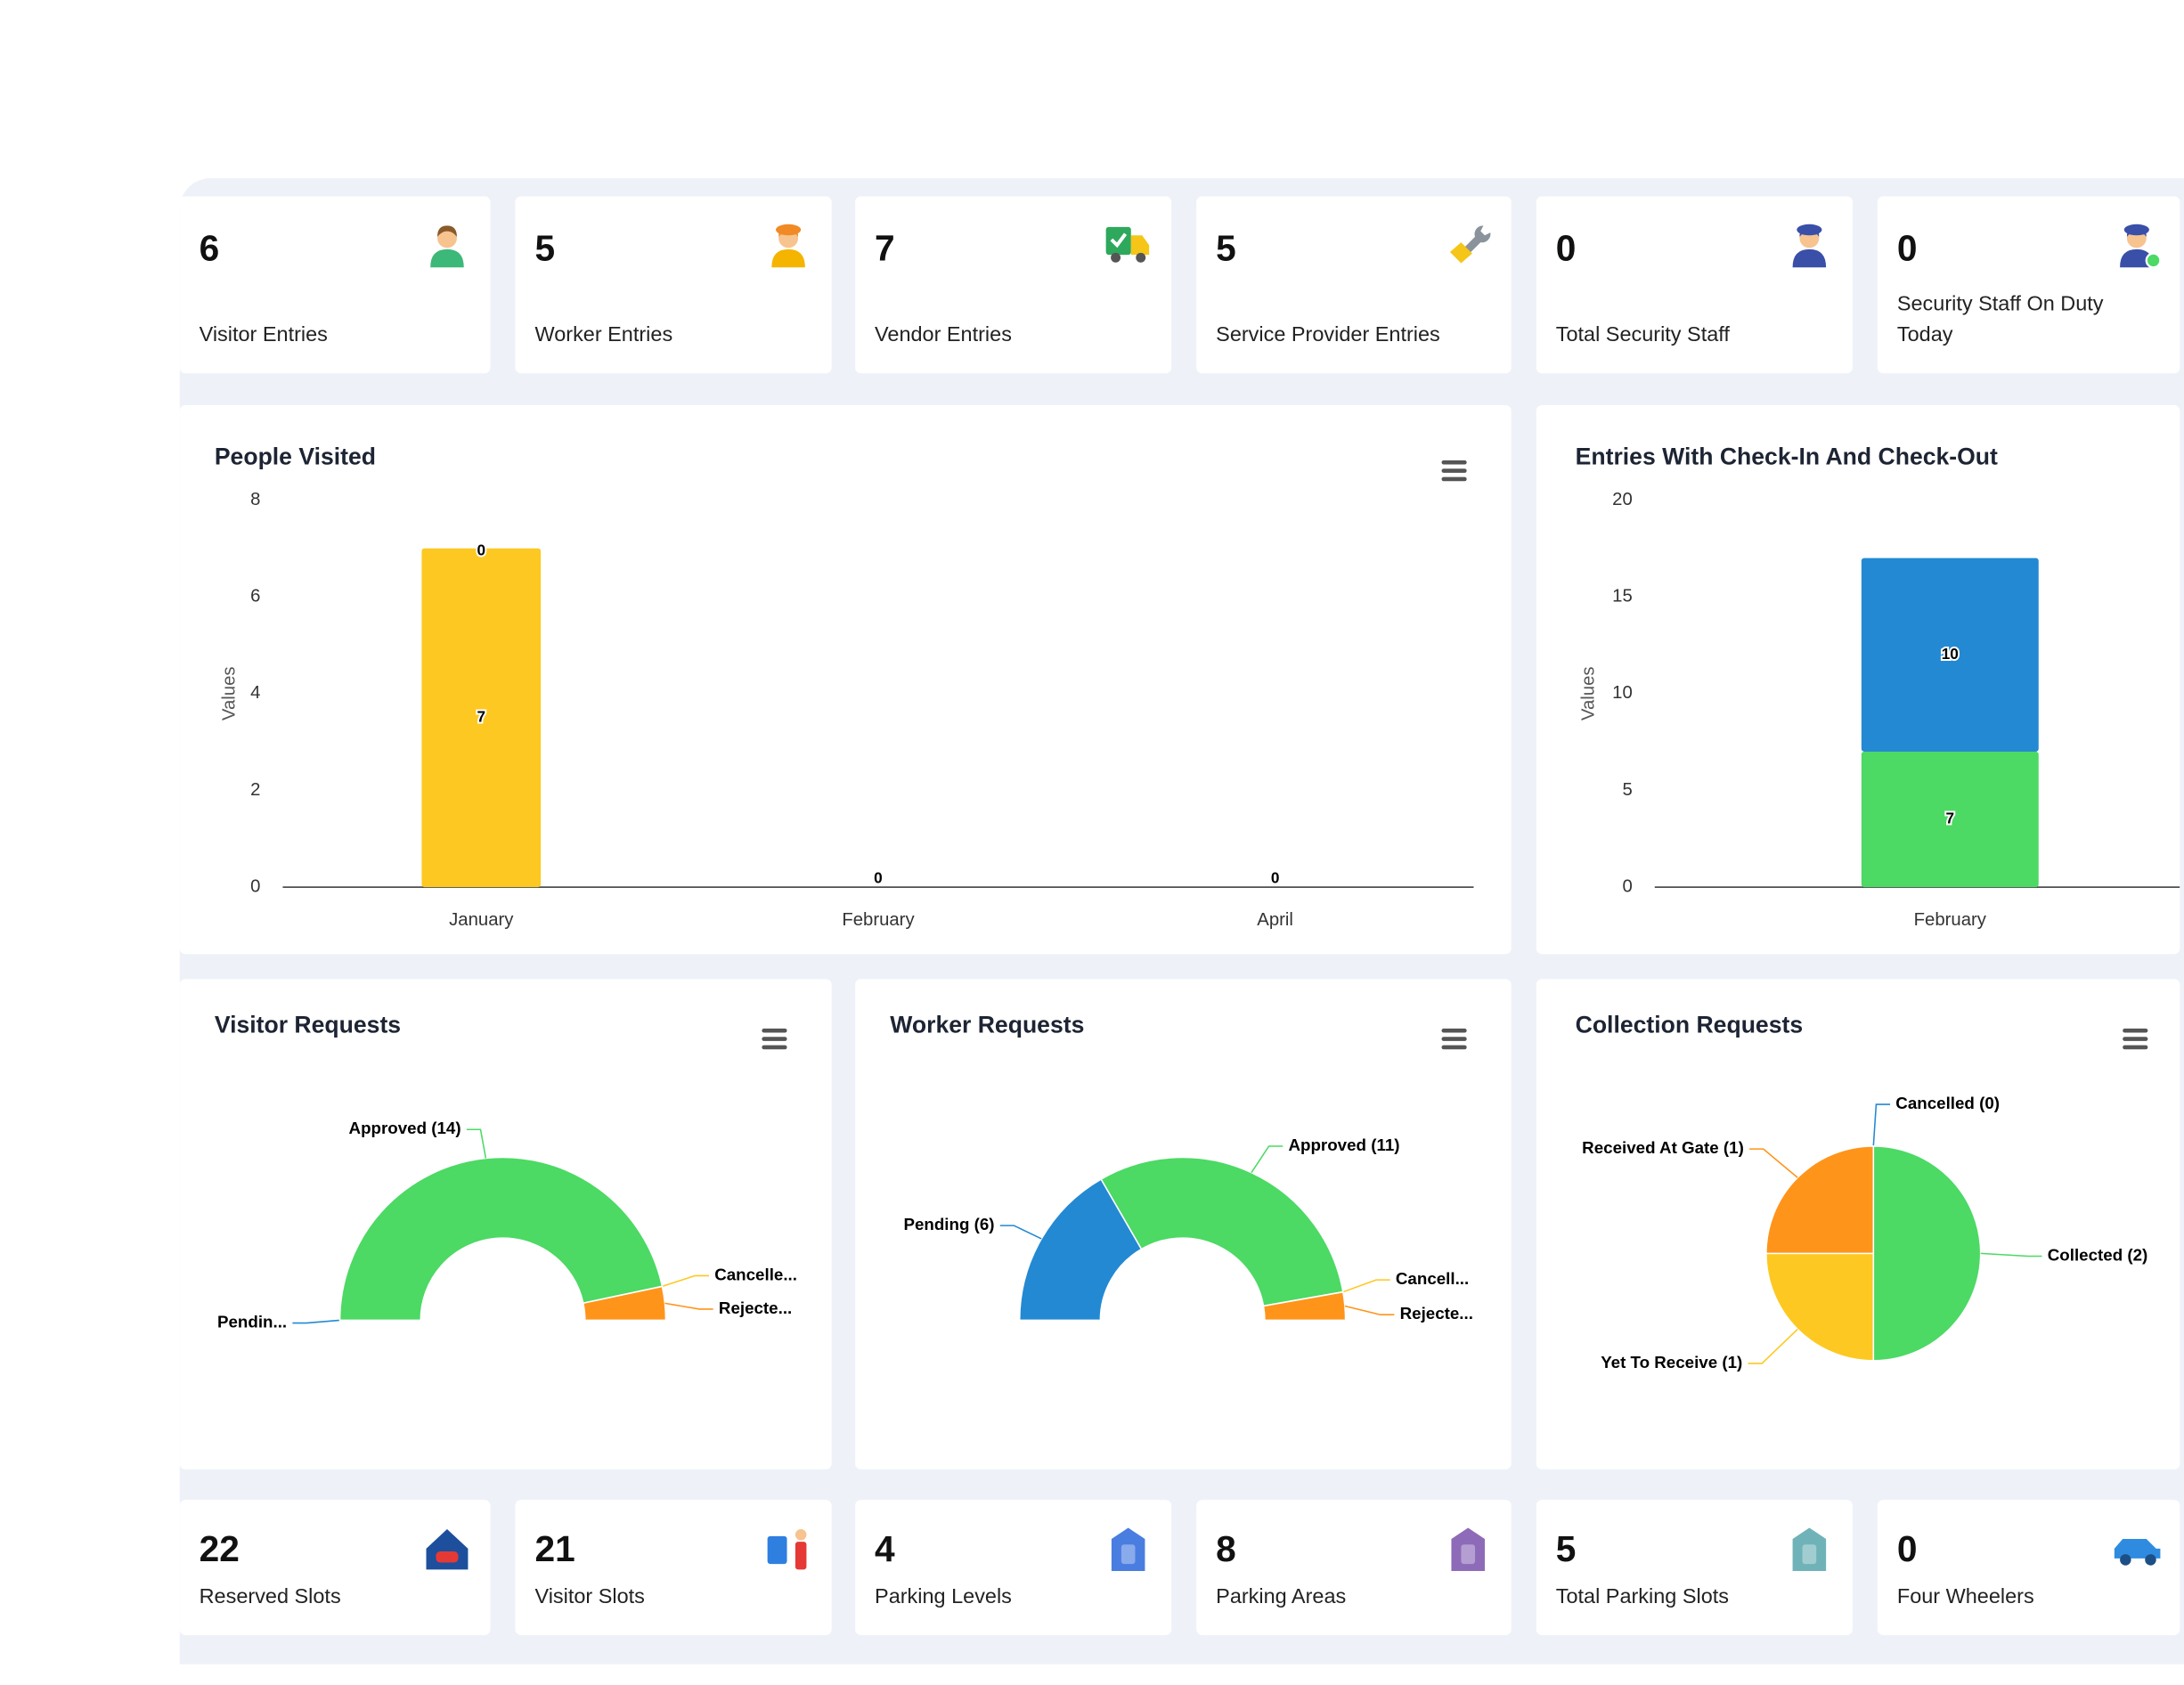 Image resolution: width=2184 pixels, height=1685 pixels. What do you see at coordinates (1689, 1025) in the screenshot?
I see `chart-title: Collection Requests` at bounding box center [1689, 1025].